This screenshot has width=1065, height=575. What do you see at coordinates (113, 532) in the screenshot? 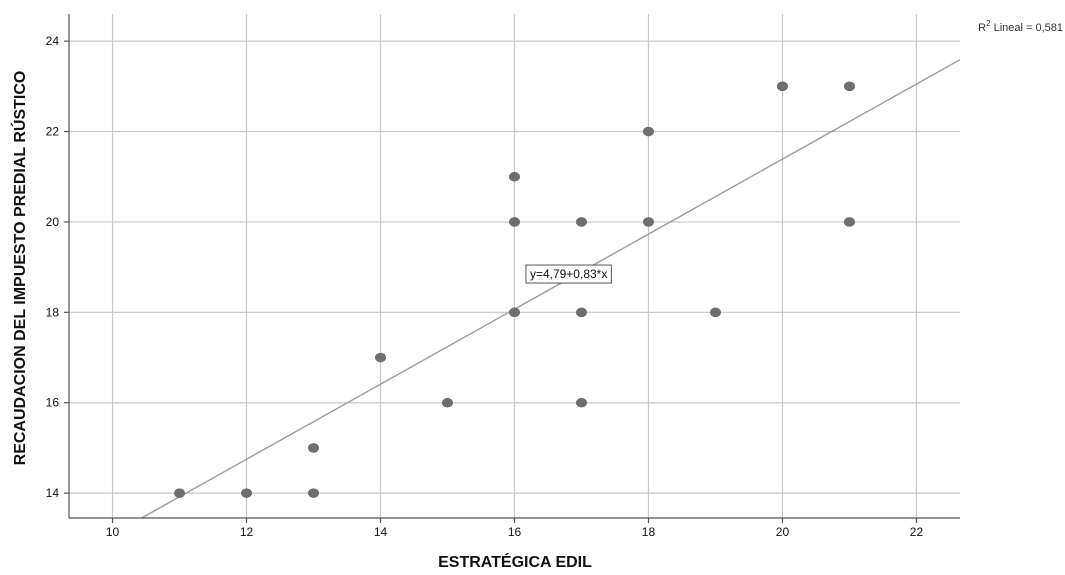
I see `x-tick-label-10: 10` at bounding box center [113, 532].